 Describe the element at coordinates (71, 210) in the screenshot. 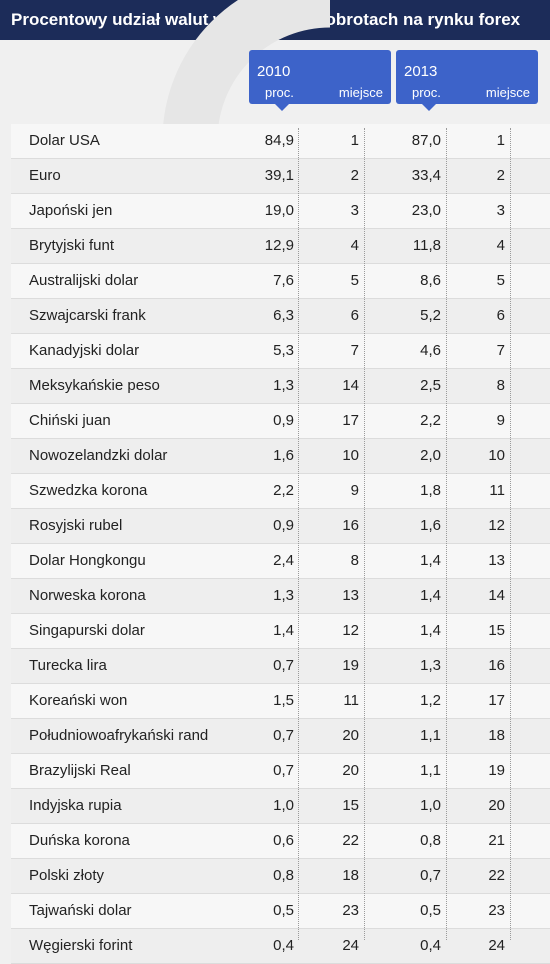

I see `currency-name: Japoński jen` at that location.